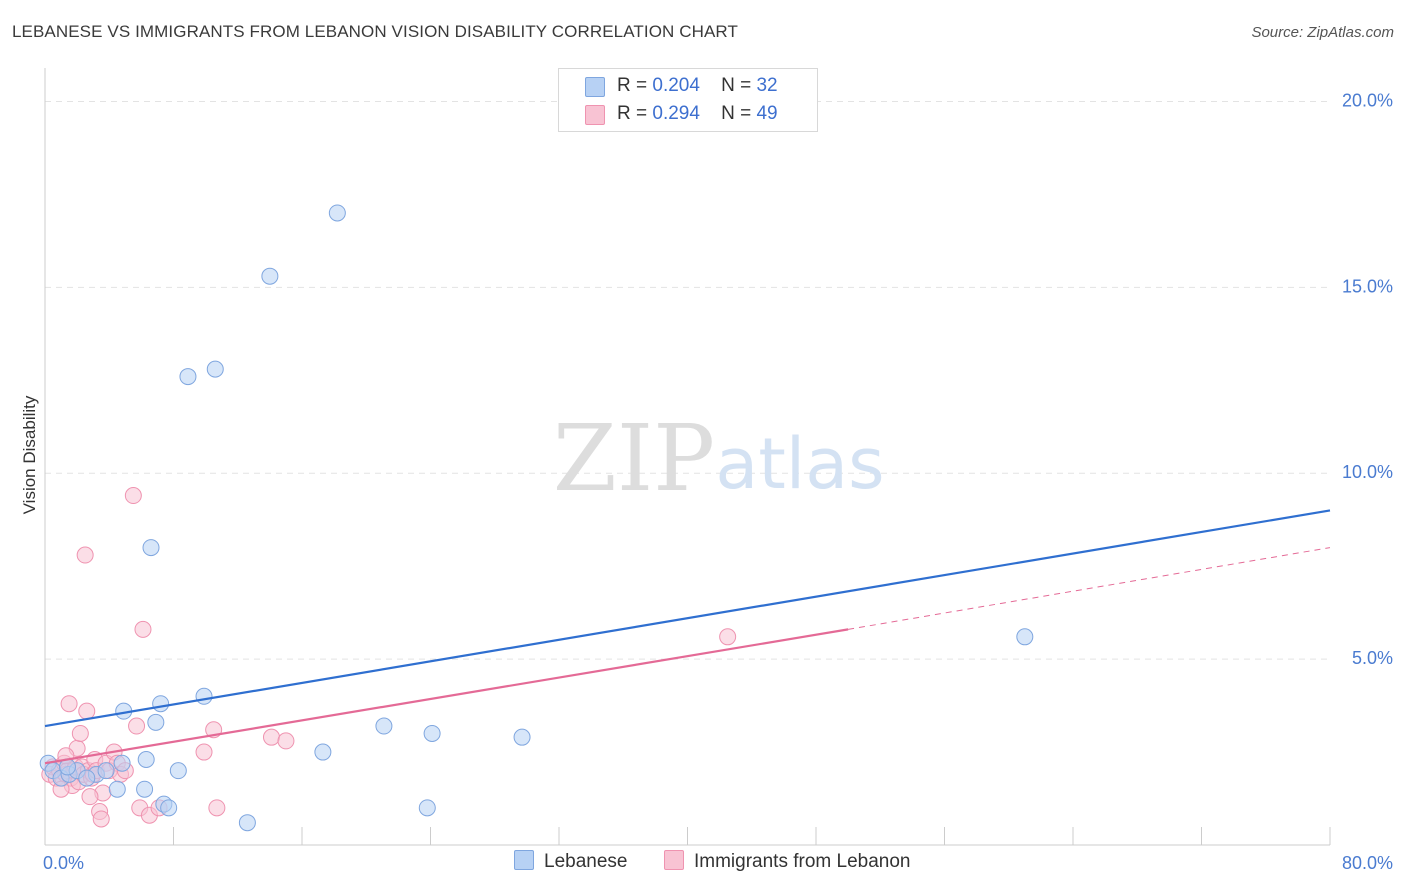 The width and height of the screenshot is (1406, 892). Describe the element at coordinates (736, 113) in the screenshot. I see `legend-n-label-2: N =` at that location.